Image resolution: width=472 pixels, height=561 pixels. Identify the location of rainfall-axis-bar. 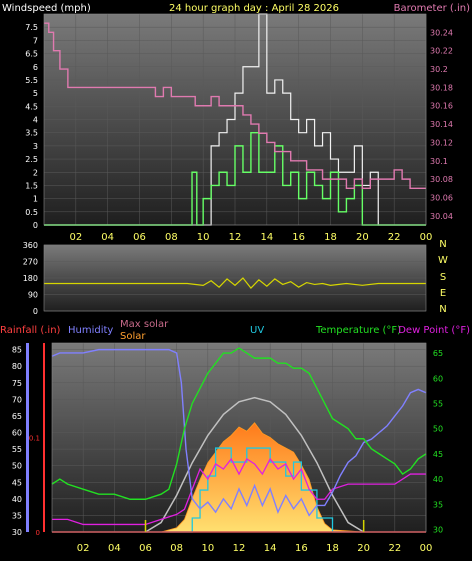
(44, 437).